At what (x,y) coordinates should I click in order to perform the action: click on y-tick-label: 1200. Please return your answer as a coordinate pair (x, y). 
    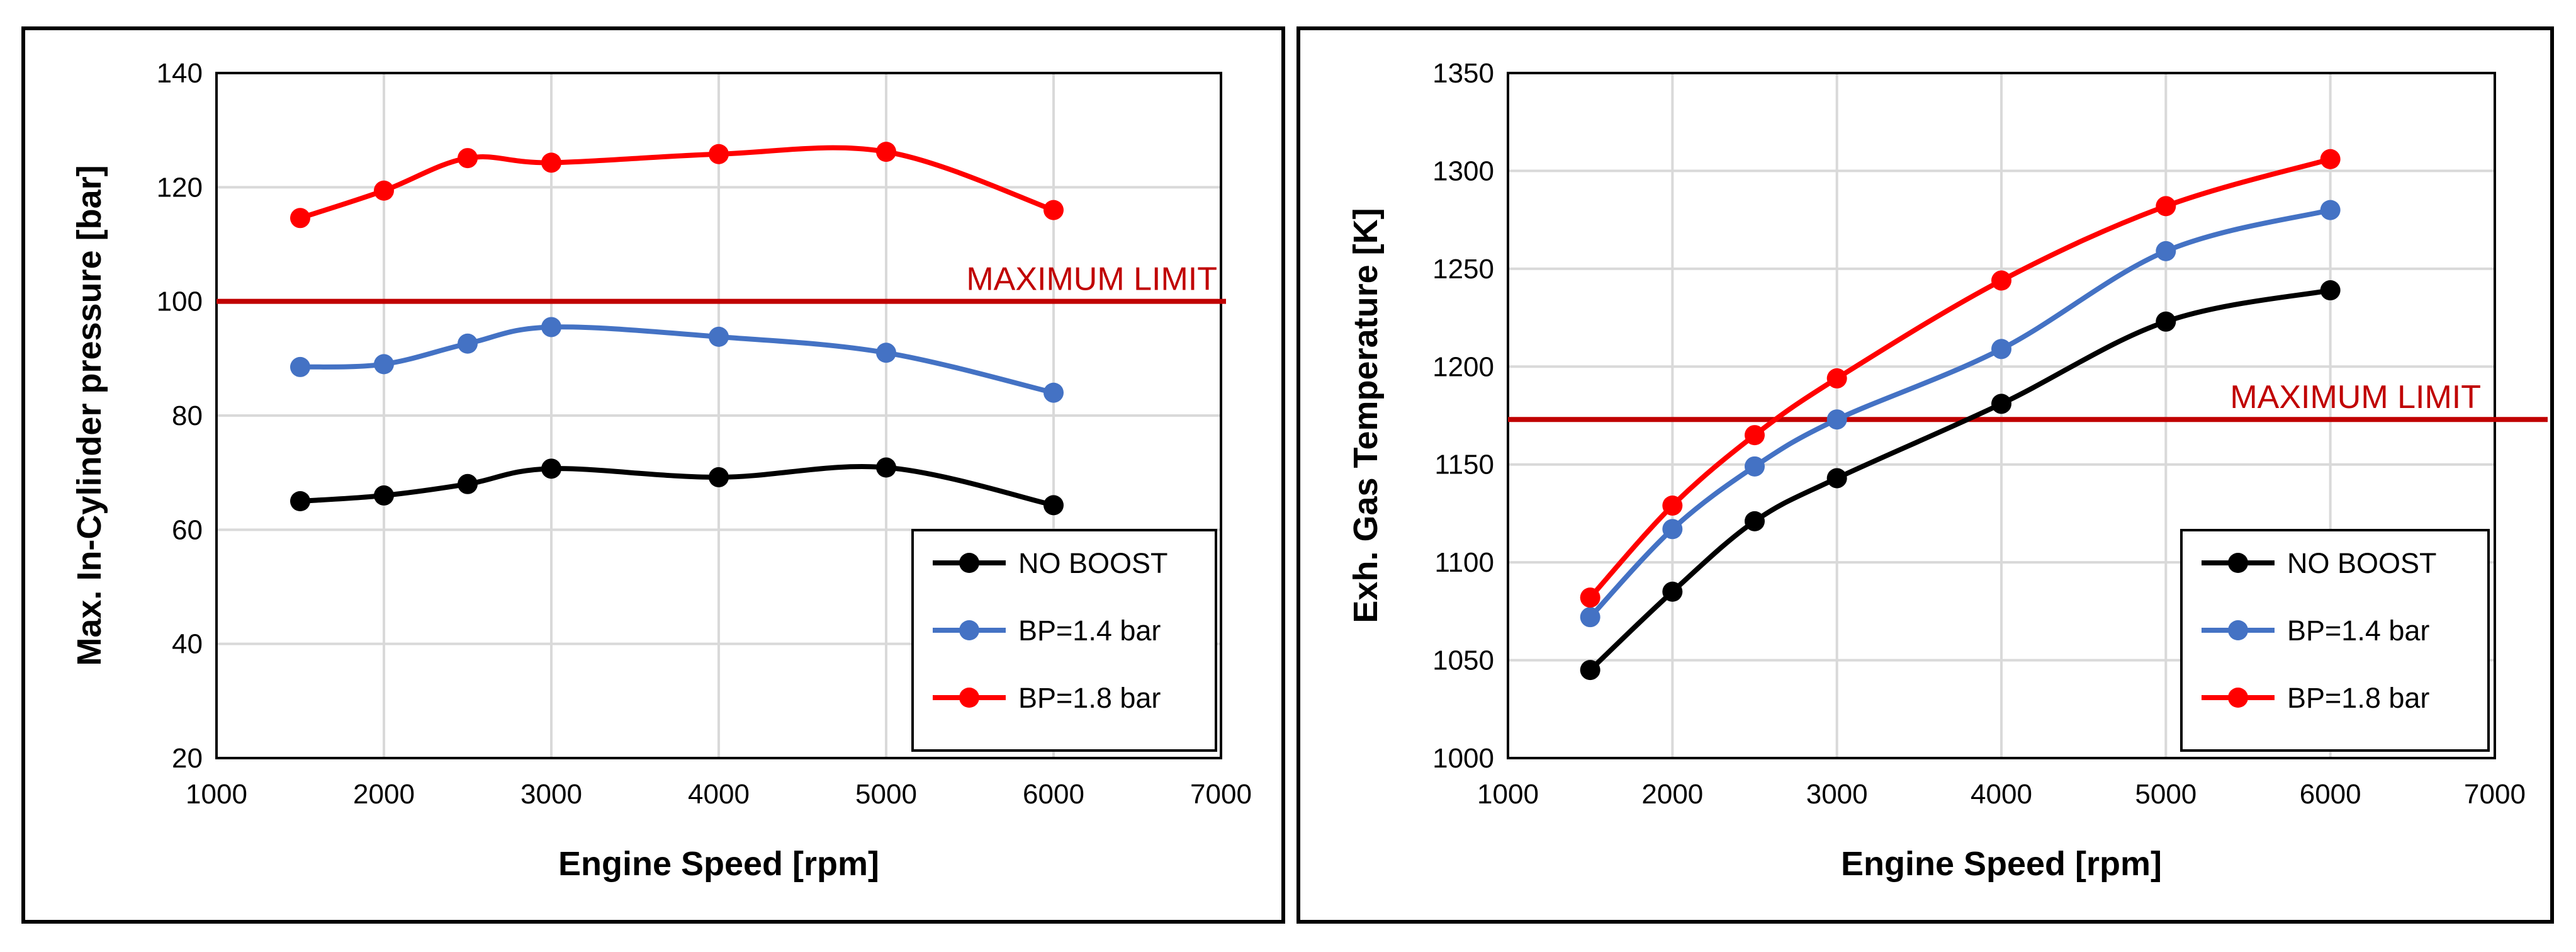
    Looking at the image, I should click on (1463, 366).